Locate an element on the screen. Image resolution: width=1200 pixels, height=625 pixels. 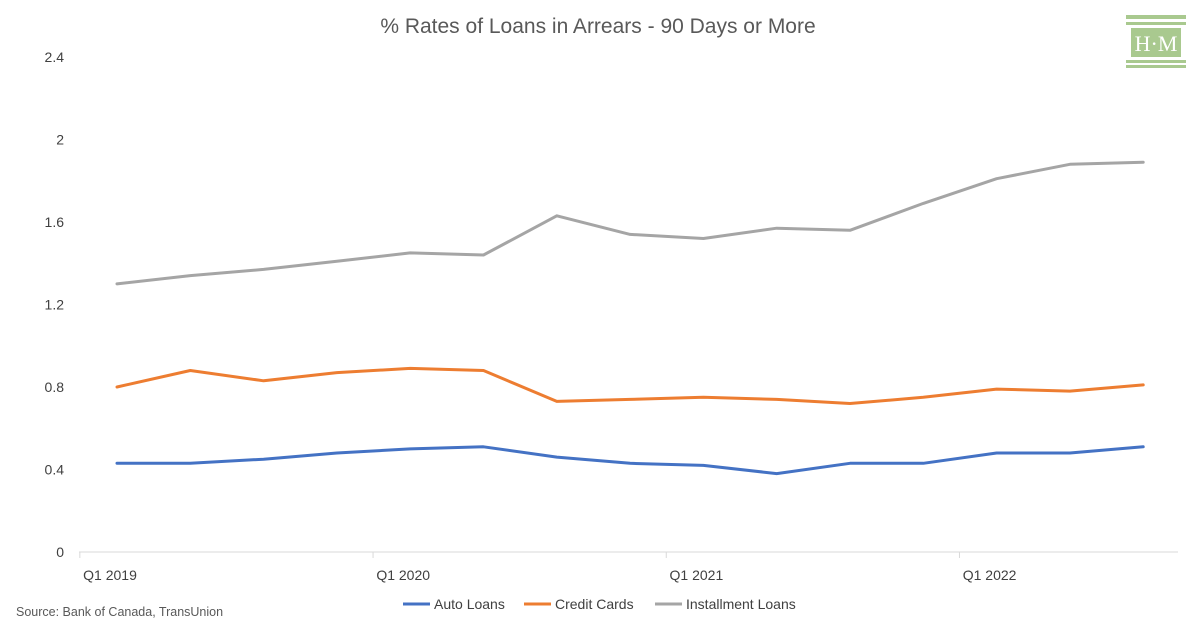
y-tick-label: 1.2 is located at coordinates (55, 305).